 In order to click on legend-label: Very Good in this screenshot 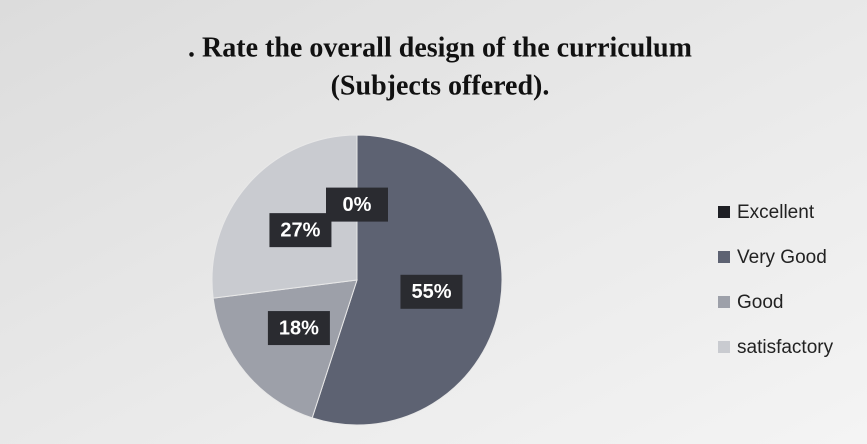, I will do `click(782, 257)`.